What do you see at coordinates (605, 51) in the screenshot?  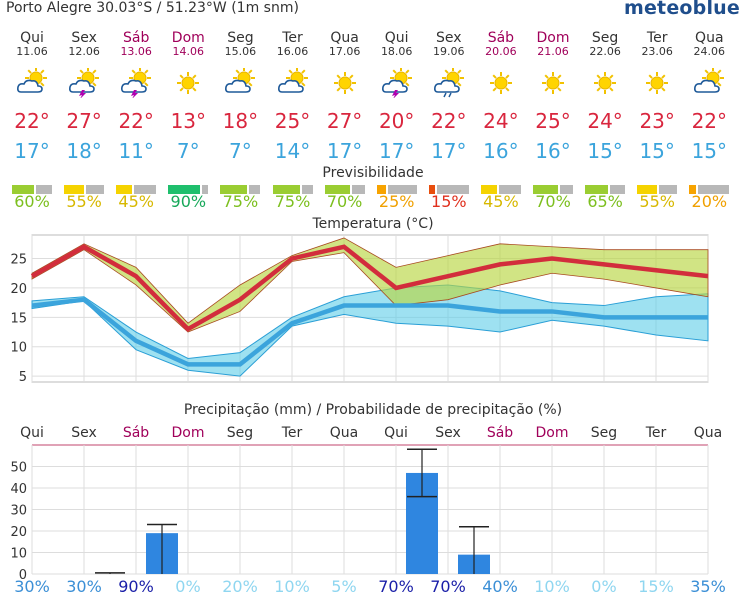 I see `day-date: 22.06` at bounding box center [605, 51].